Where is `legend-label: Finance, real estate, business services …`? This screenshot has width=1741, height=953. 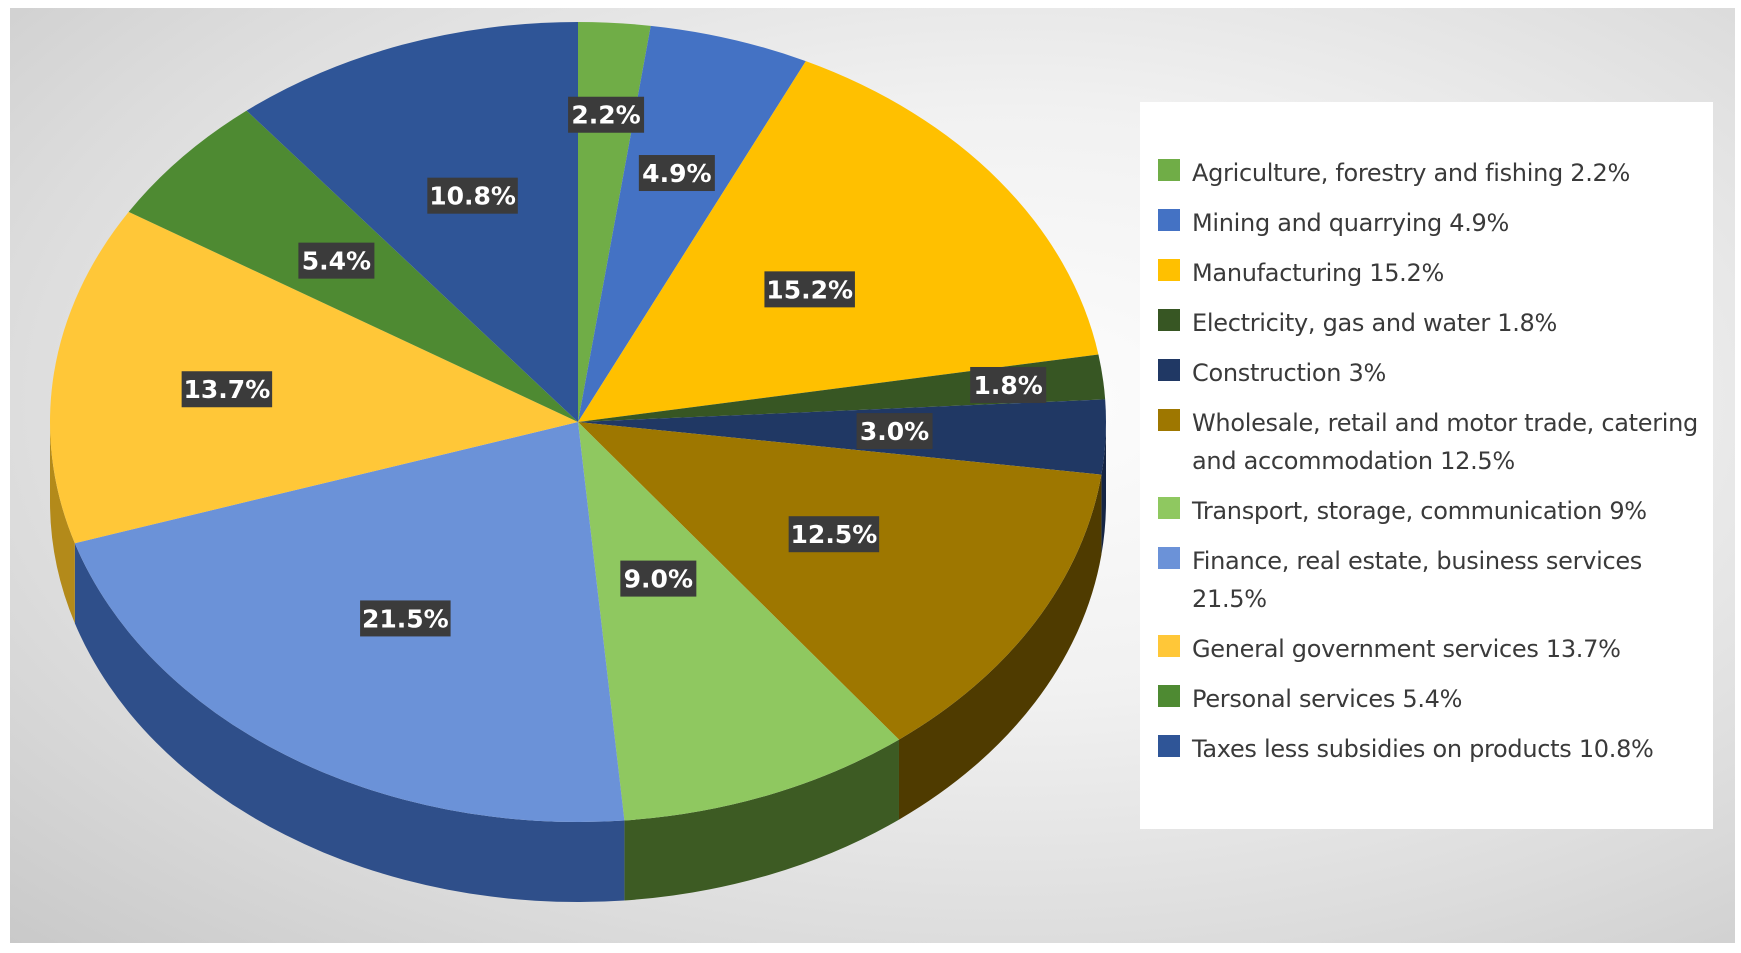
legend-label: Finance, real estate, business services … is located at coordinates (1417, 580).